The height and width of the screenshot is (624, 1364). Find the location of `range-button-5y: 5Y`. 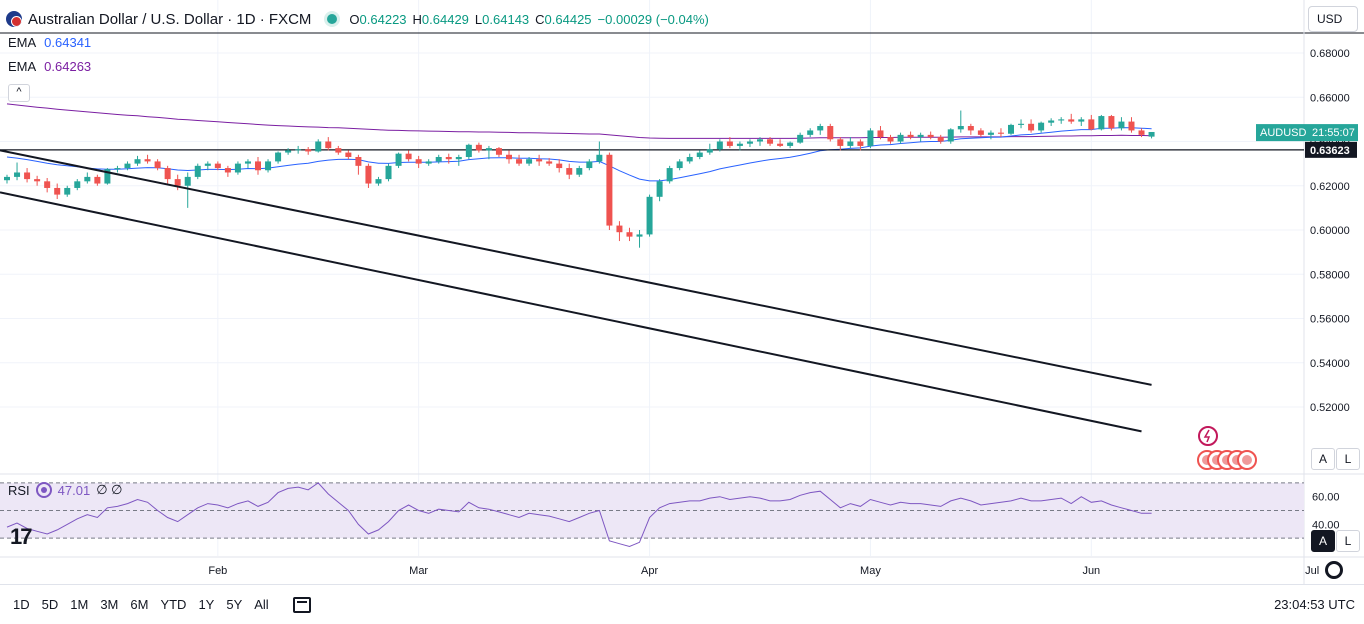

range-button-5y: 5Y is located at coordinates (234, 604).